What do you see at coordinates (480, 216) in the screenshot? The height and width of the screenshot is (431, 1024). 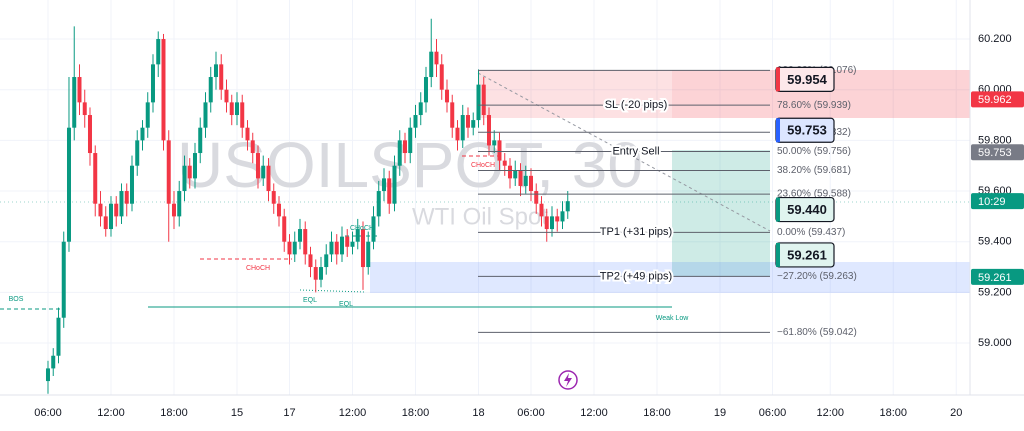 I see `watermark-subtitle: WTI Oil Spot` at bounding box center [480, 216].